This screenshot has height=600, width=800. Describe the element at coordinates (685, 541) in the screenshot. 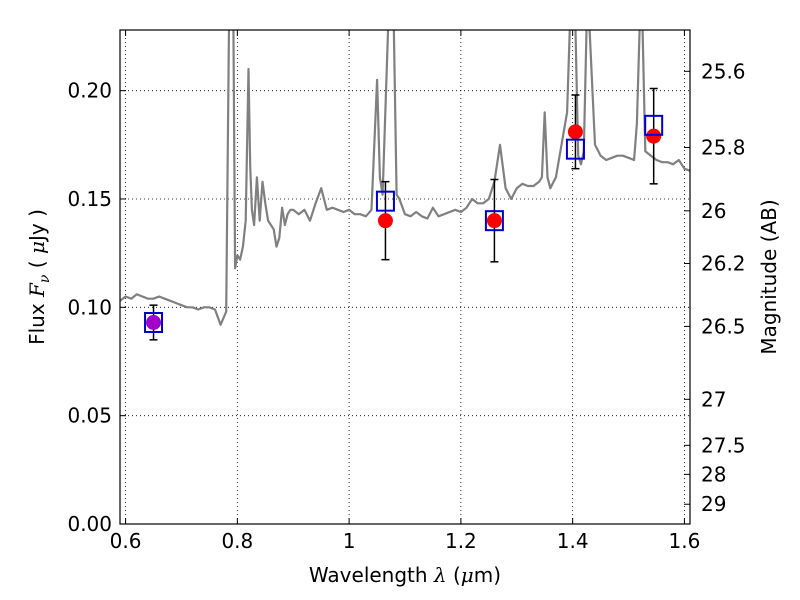

I see `x-tick-label: 1.6` at that location.